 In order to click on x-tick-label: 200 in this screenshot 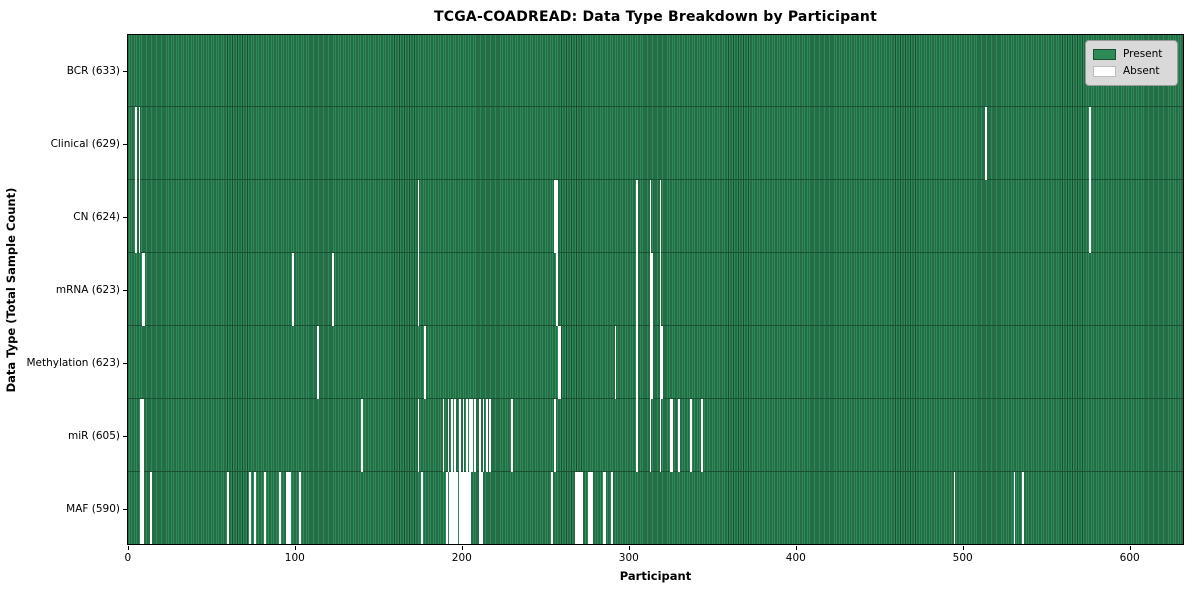, I will do `click(461, 558)`.